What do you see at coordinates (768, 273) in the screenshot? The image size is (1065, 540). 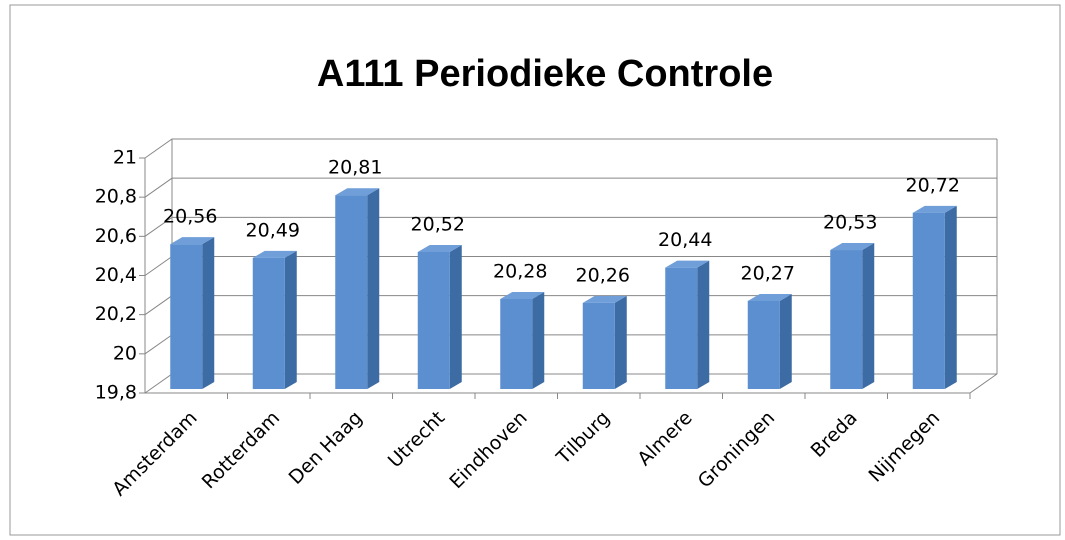 I see `data-label: 20,27` at bounding box center [768, 273].